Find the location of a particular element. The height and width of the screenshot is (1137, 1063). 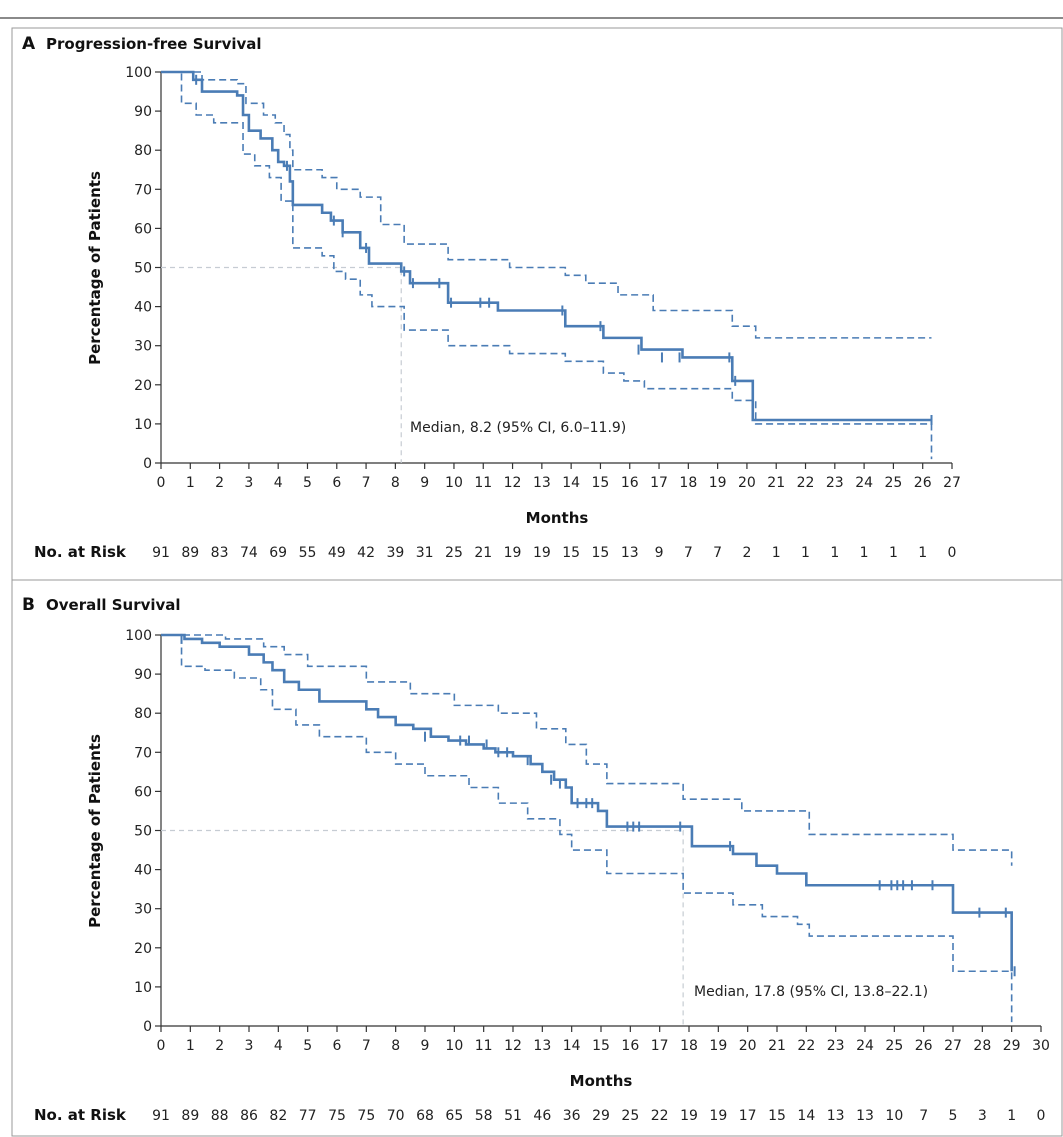

panel-a-x-tick-label: 5 is located at coordinates (307, 483).